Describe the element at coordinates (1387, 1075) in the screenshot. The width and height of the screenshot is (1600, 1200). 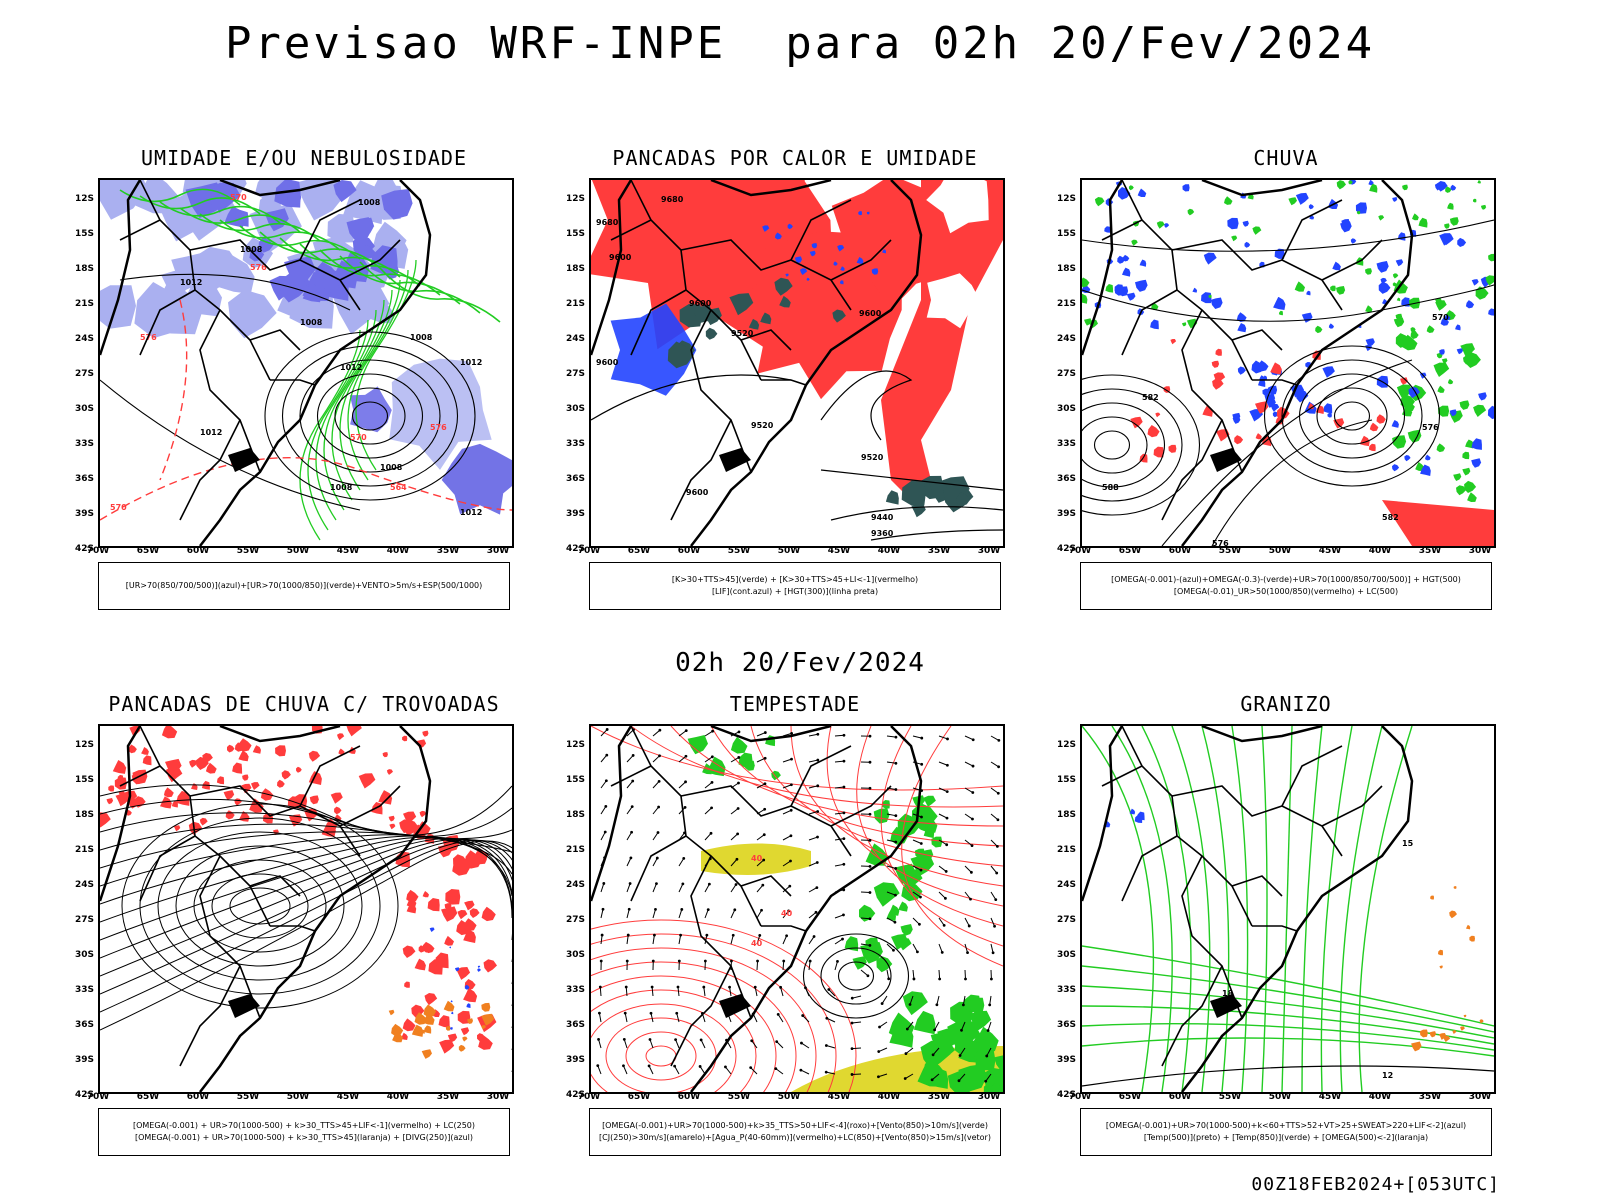
I see `contour-label: 12` at that location.